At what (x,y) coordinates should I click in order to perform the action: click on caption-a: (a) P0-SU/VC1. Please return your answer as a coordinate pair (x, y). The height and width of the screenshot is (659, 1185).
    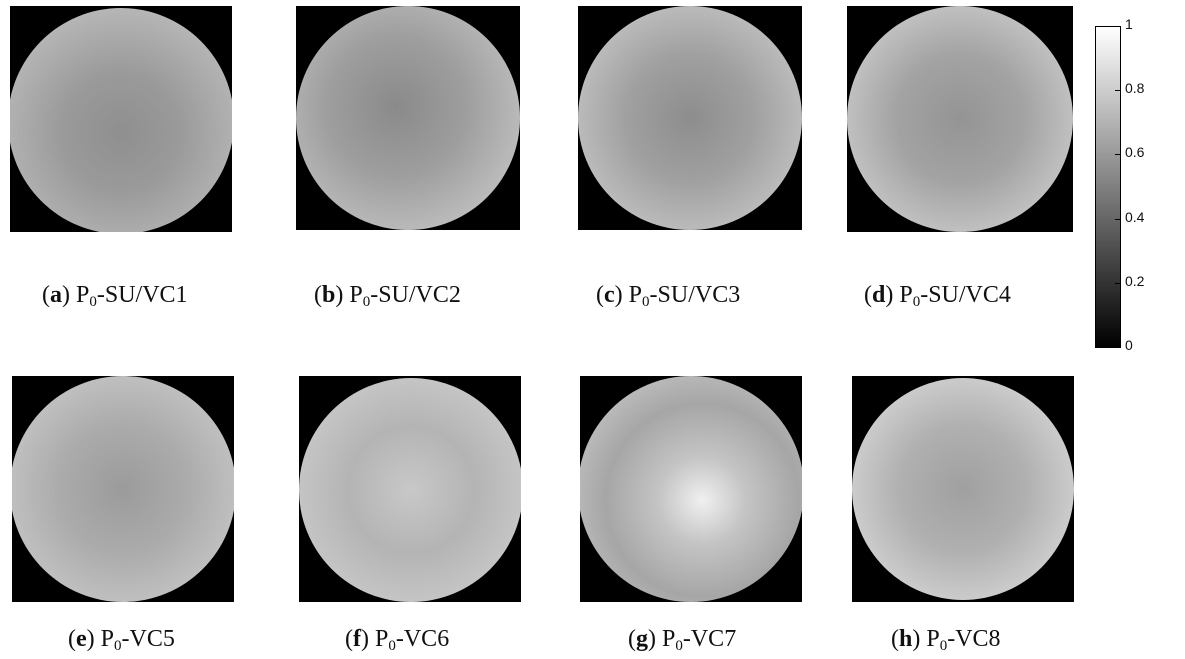
    Looking at the image, I should click on (115, 296).